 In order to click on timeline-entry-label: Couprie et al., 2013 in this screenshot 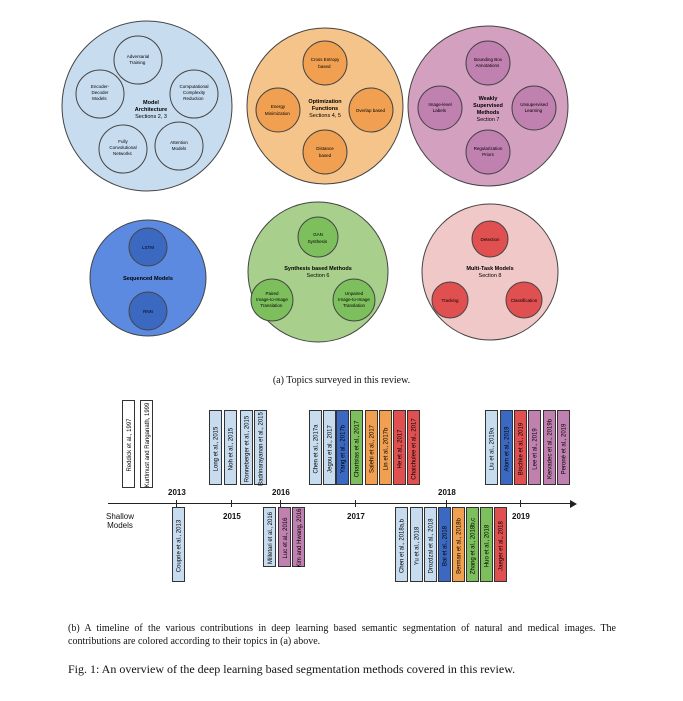, I will do `click(179, 545)`.